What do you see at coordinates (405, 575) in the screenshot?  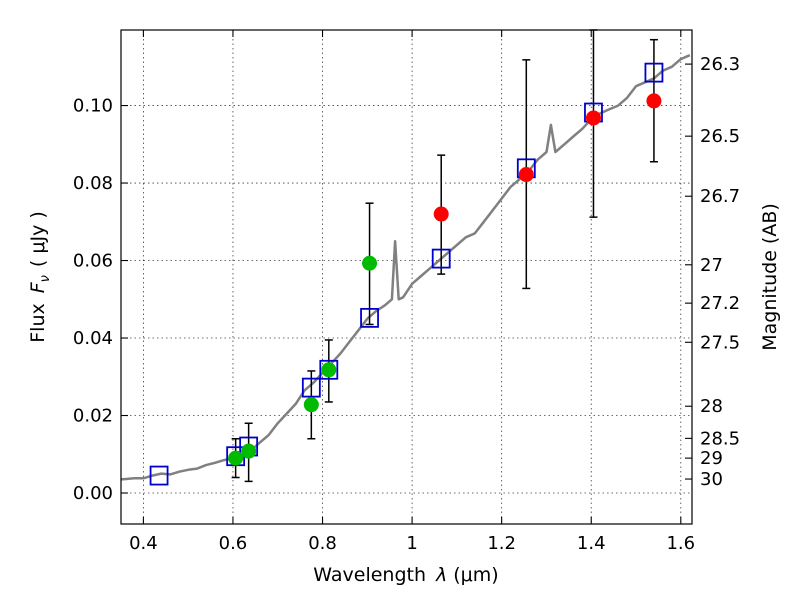 I see `x-axis-label: Wavelength λ (μm)` at bounding box center [405, 575].